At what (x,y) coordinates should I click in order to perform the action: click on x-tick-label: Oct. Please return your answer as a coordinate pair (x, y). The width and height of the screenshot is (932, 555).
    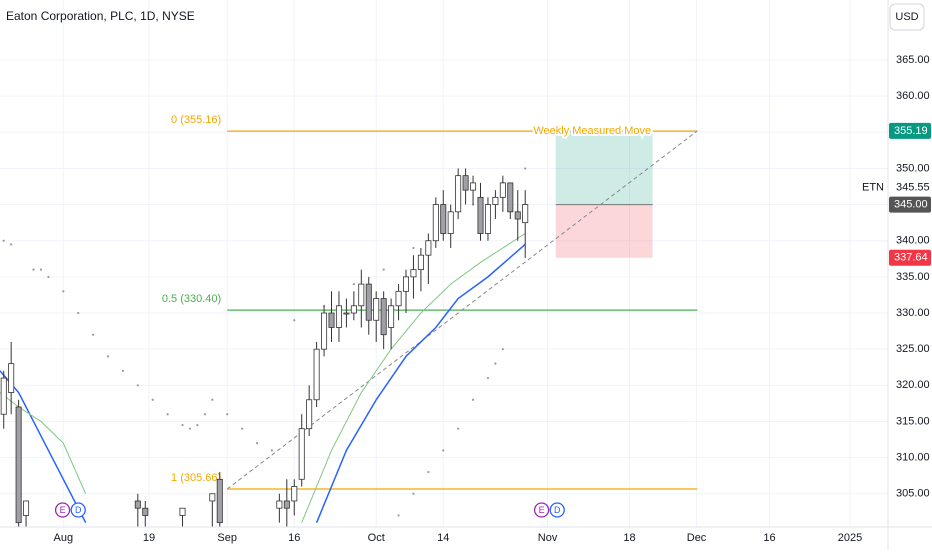
    Looking at the image, I should click on (376, 538).